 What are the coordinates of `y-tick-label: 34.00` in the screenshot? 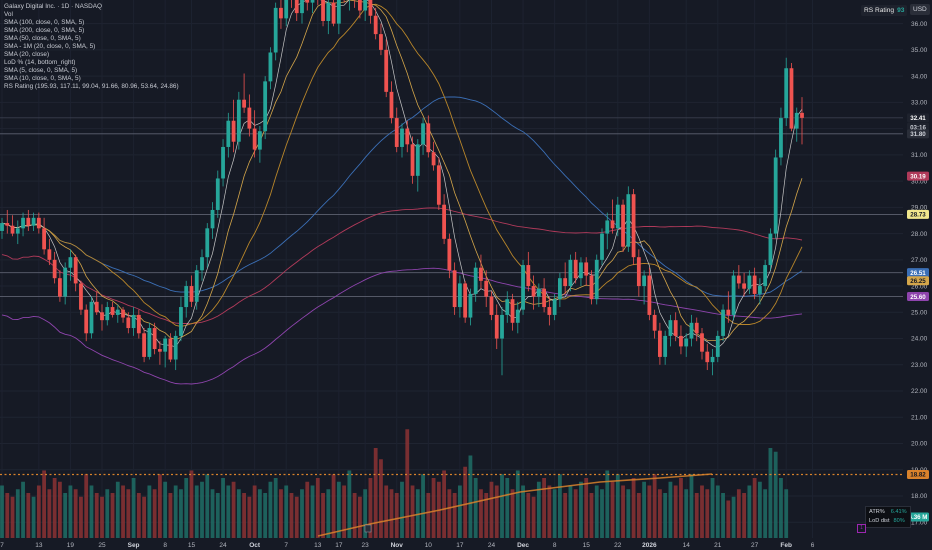 It's located at (919, 76).